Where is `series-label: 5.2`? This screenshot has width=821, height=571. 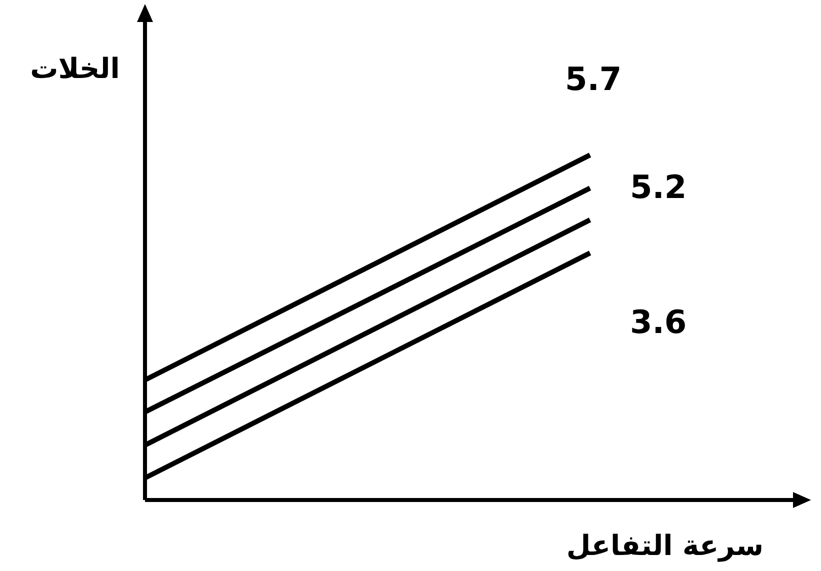 series-label: 5.2 is located at coordinates (658, 187).